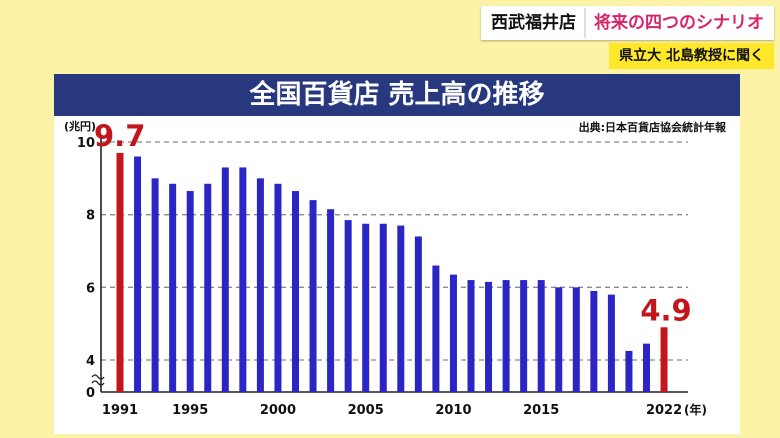 This screenshot has width=780, height=438. What do you see at coordinates (401, 308) in the screenshot?
I see `bar-2007` at bounding box center [401, 308].